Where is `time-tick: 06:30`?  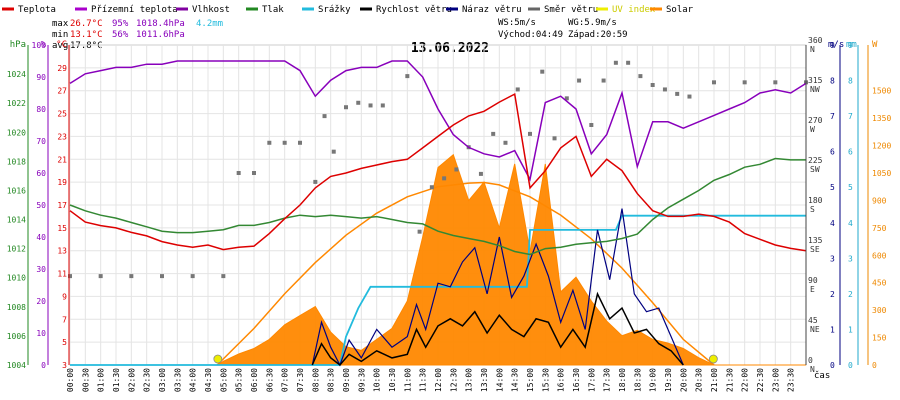
time-tick: 06:30 is located at coordinates (269, 380).